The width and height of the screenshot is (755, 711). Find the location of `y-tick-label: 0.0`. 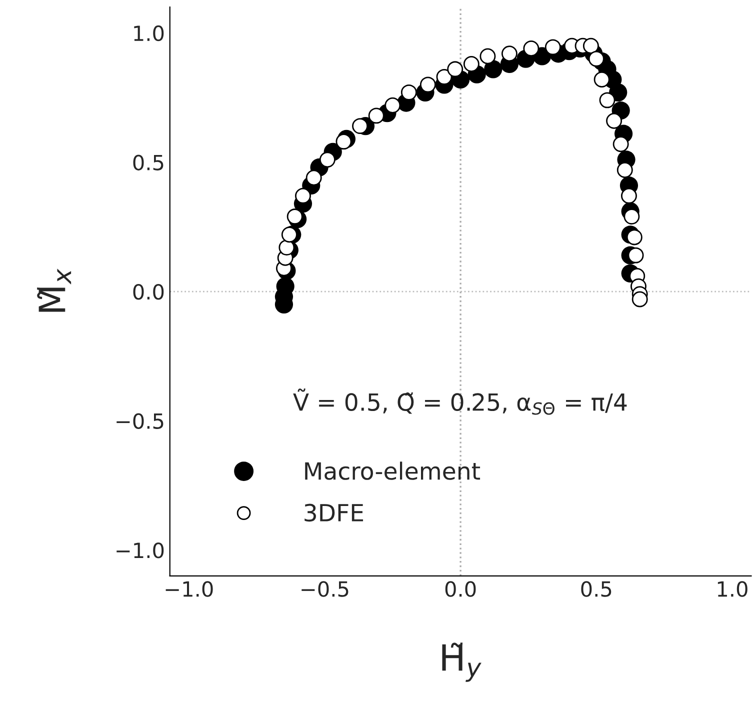

y-tick-label: 0.0 is located at coordinates (148, 292).